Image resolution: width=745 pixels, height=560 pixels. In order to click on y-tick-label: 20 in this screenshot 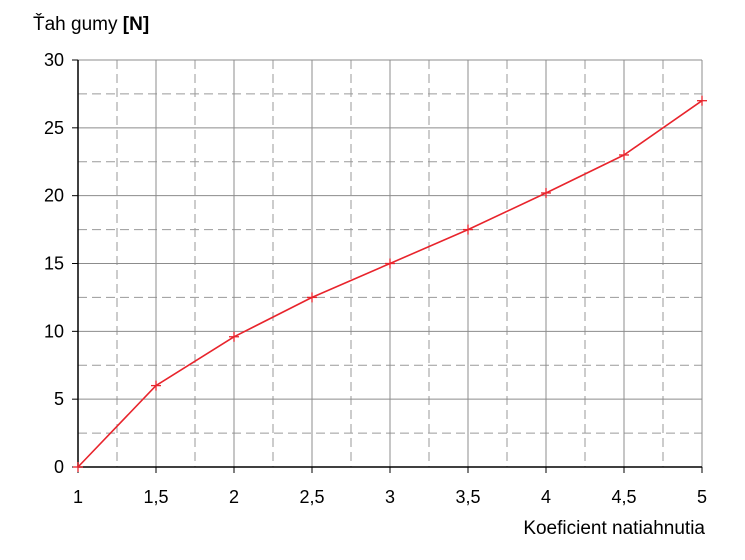, I will do `click(54, 196)`.